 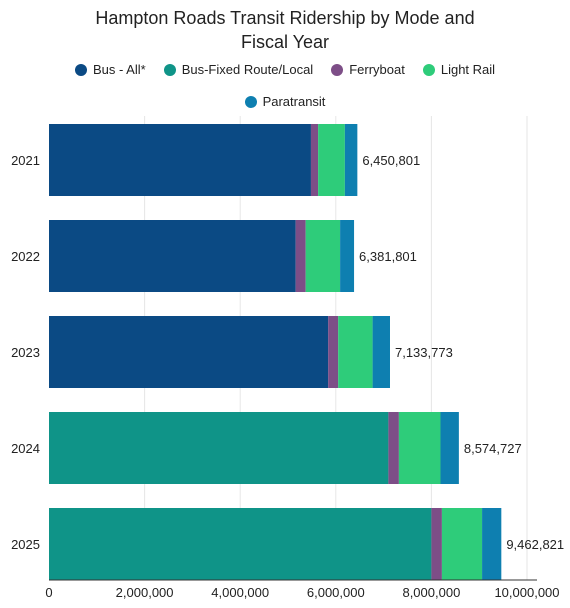 What do you see at coordinates (526, 592) in the screenshot?
I see `x-tick-label: 10,000,000` at bounding box center [526, 592].